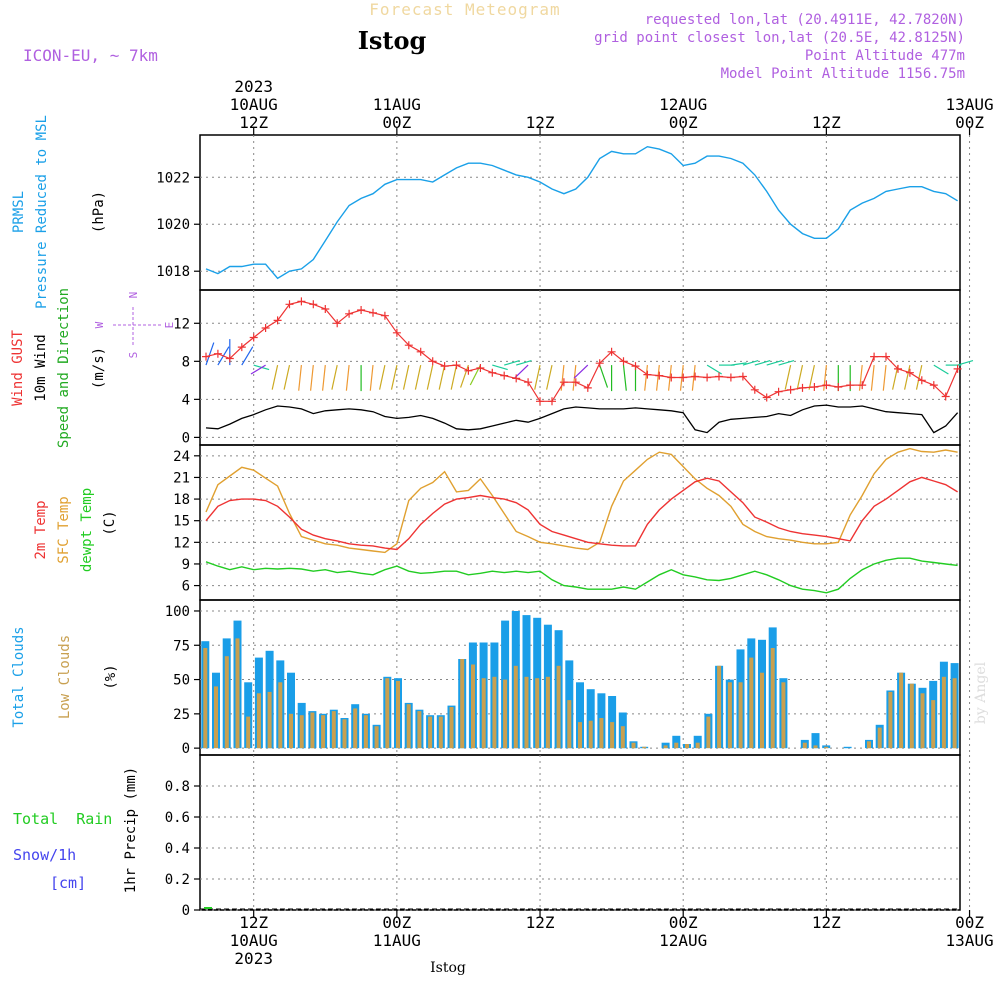  Describe the element at coordinates (253, 86) in the screenshot. I see `time-label: 2023` at that location.